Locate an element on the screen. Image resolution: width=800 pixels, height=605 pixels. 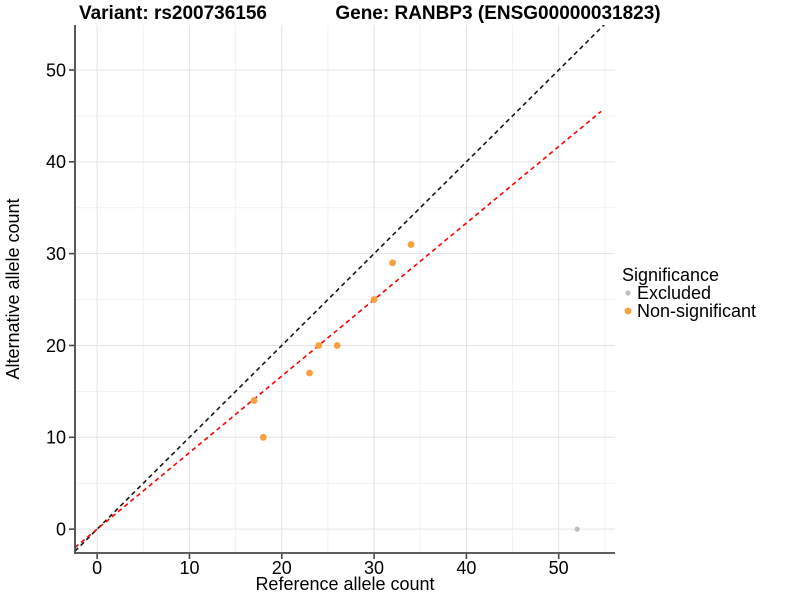
plot-title-variant: Variant: rs200736156 is located at coordinates (173, 13).